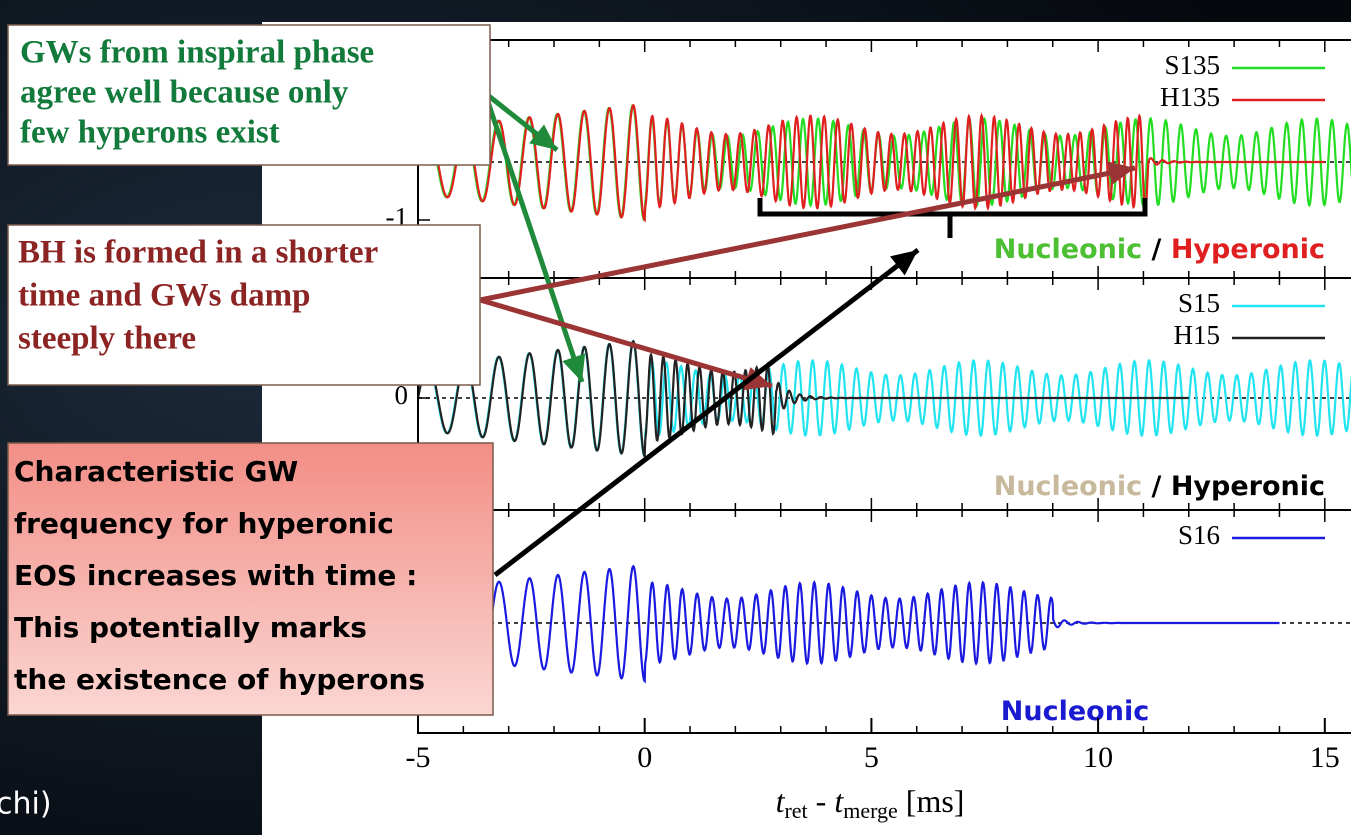  I want to click on legend-label: S16, so click(1199, 535).